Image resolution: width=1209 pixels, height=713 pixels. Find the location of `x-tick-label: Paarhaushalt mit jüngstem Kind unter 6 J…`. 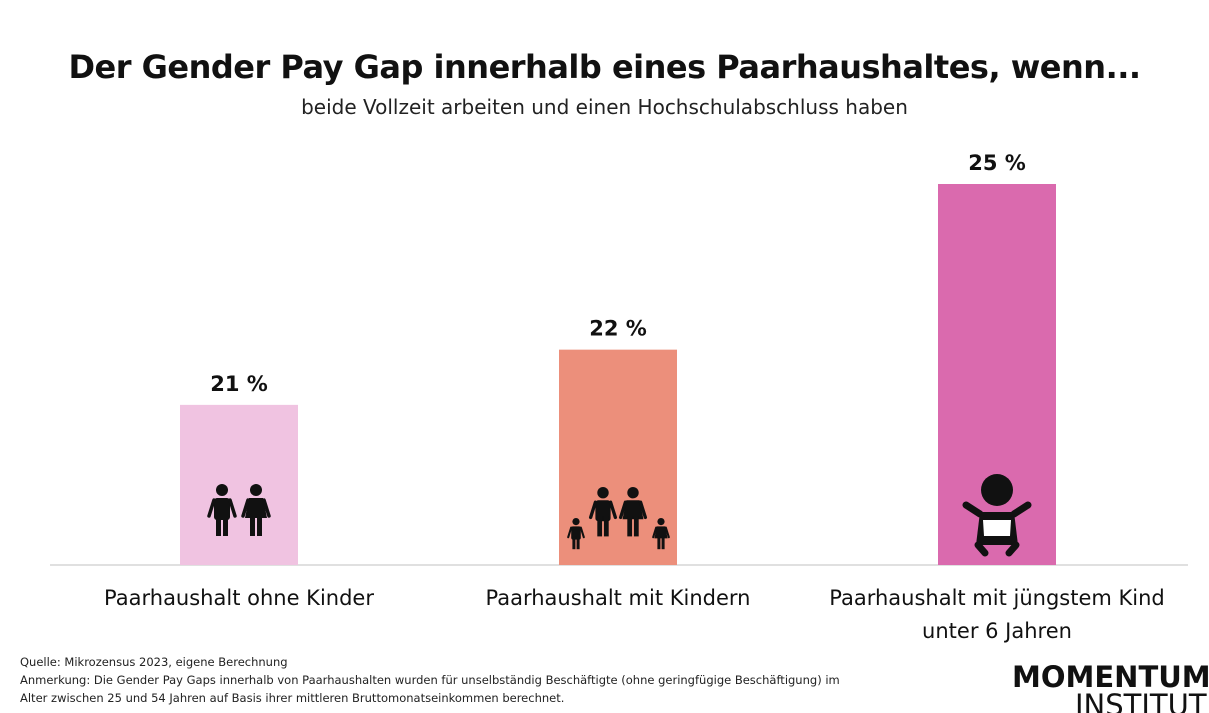

x-tick-label: Paarhaushalt mit jüngstem Kind unter 6 J… is located at coordinates (997, 614).